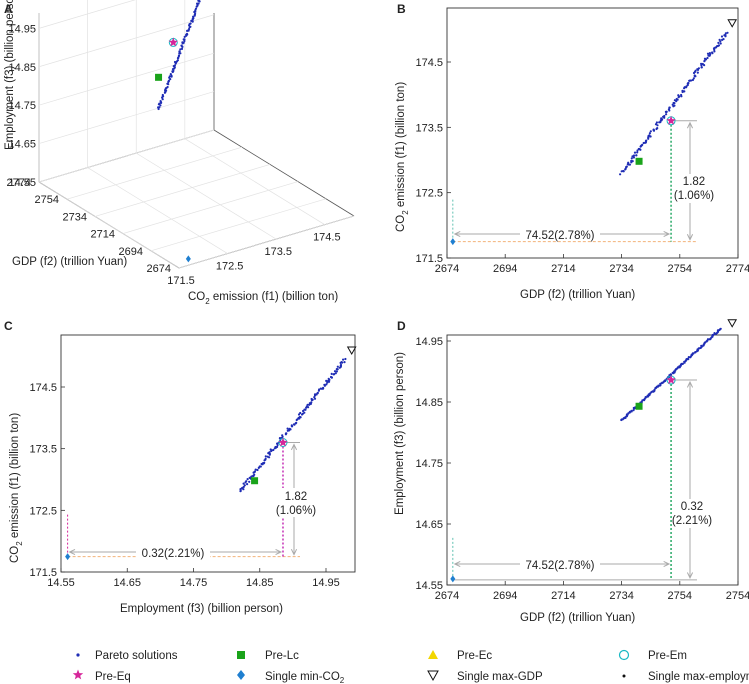  What do you see at coordinates (208, 453) in the screenshot?
I see `panel-c-frame` at bounding box center [208, 453].